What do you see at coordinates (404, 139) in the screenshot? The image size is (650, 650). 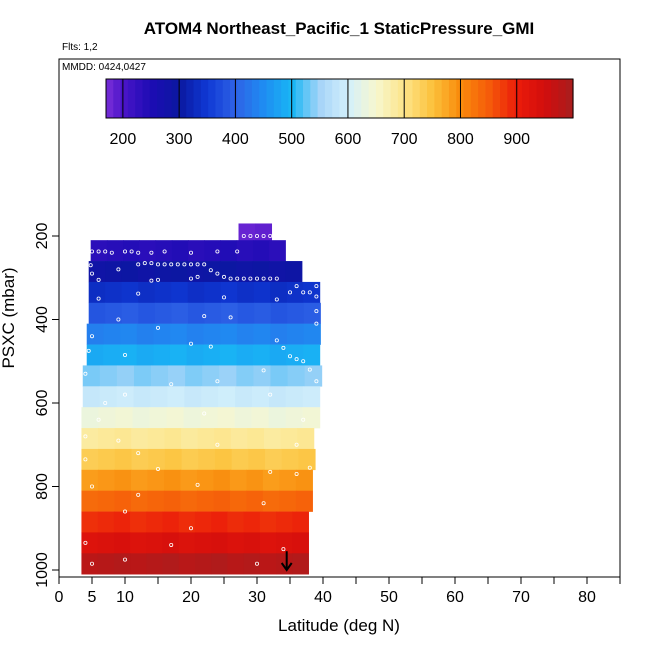 I see `colorbar-tick-label: 700` at bounding box center [404, 139].